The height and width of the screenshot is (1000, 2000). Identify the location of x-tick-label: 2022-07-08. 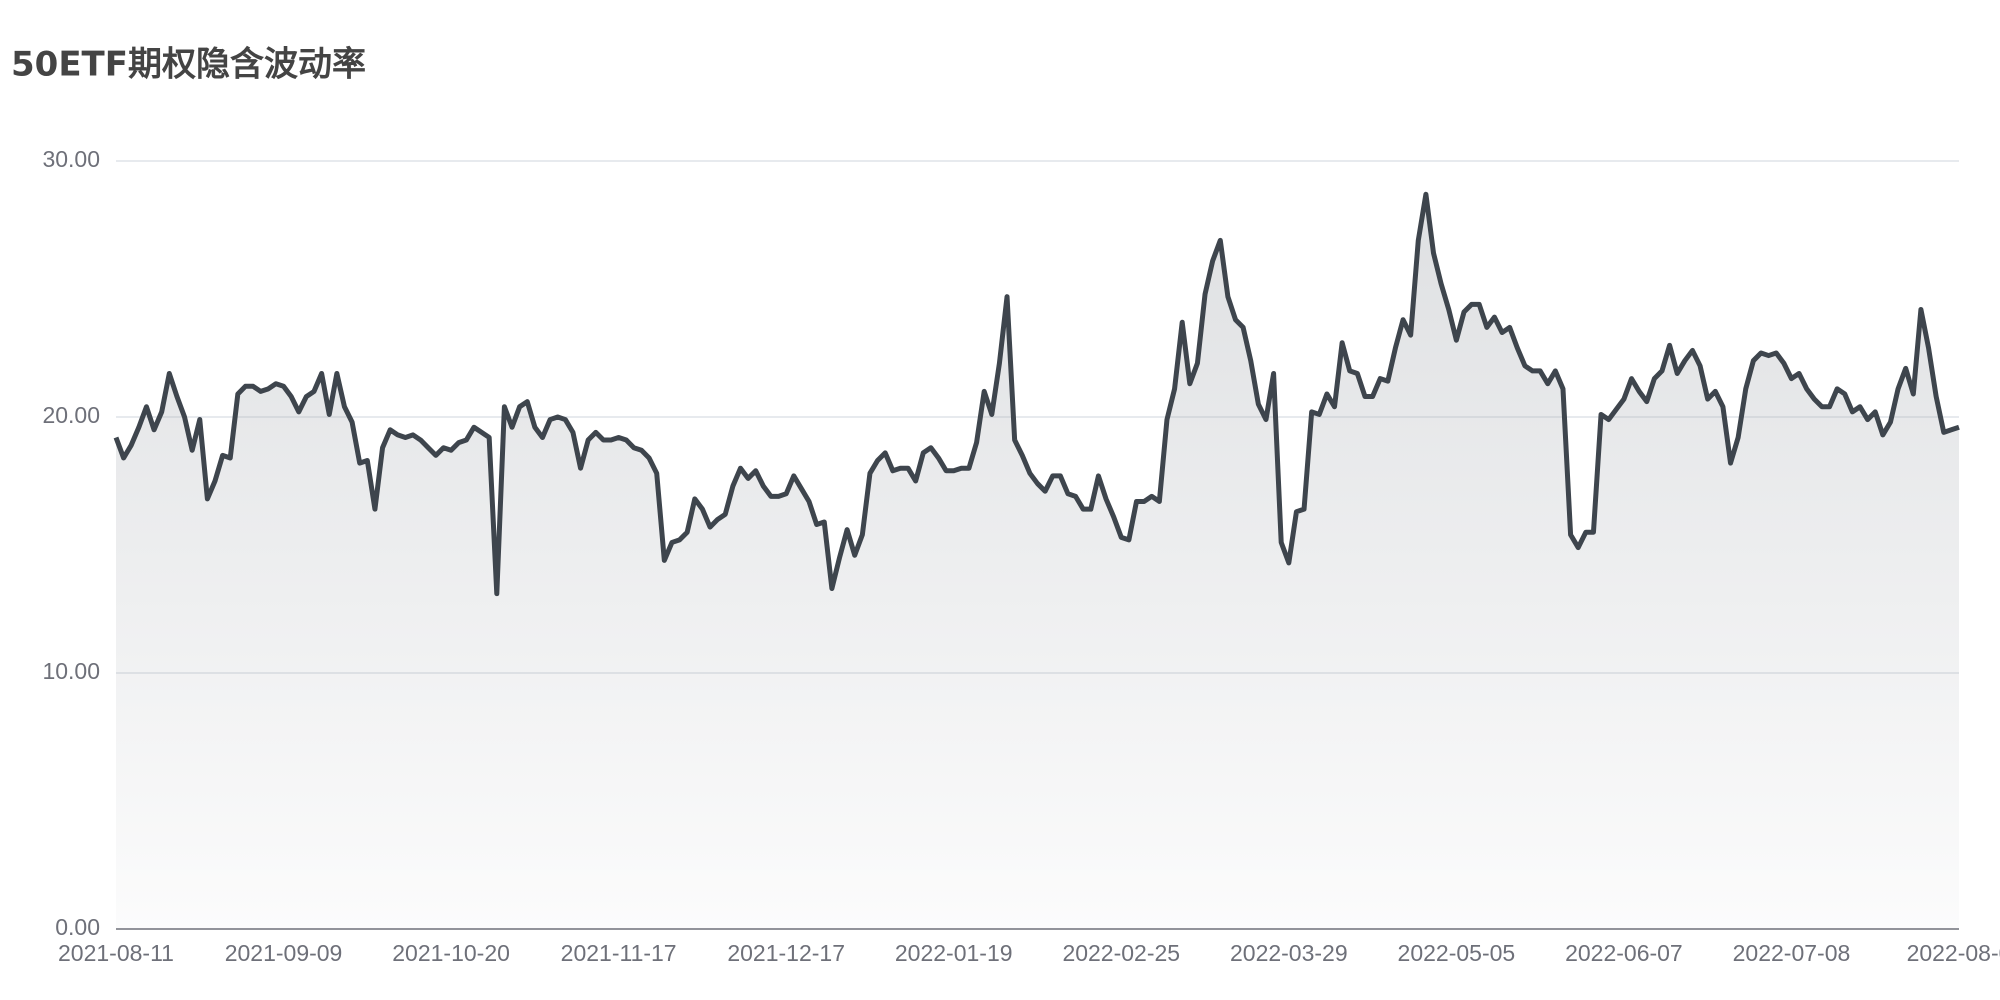
(1792, 953).